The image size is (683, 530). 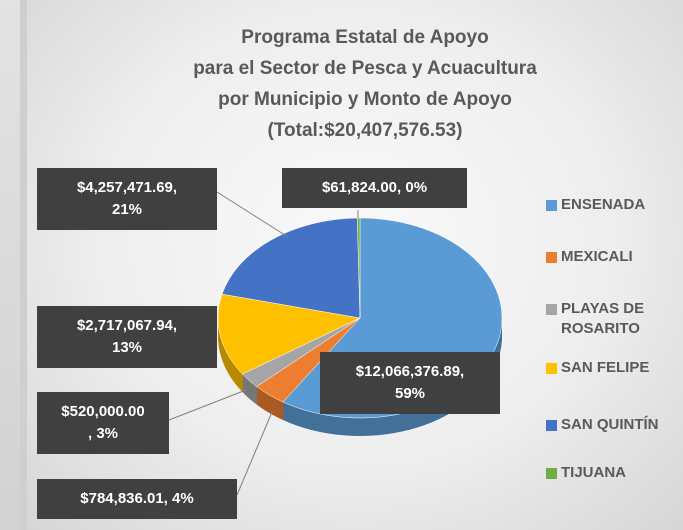 I want to click on legend-label: ENSENADA, so click(x=603, y=204).